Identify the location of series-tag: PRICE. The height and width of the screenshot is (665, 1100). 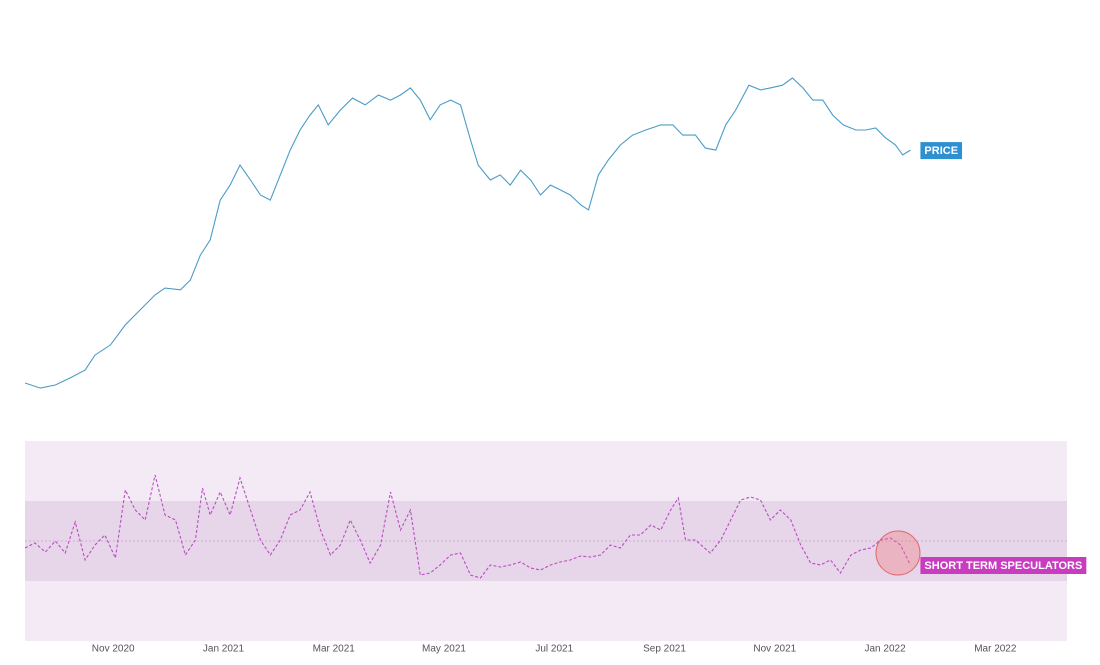
(941, 151).